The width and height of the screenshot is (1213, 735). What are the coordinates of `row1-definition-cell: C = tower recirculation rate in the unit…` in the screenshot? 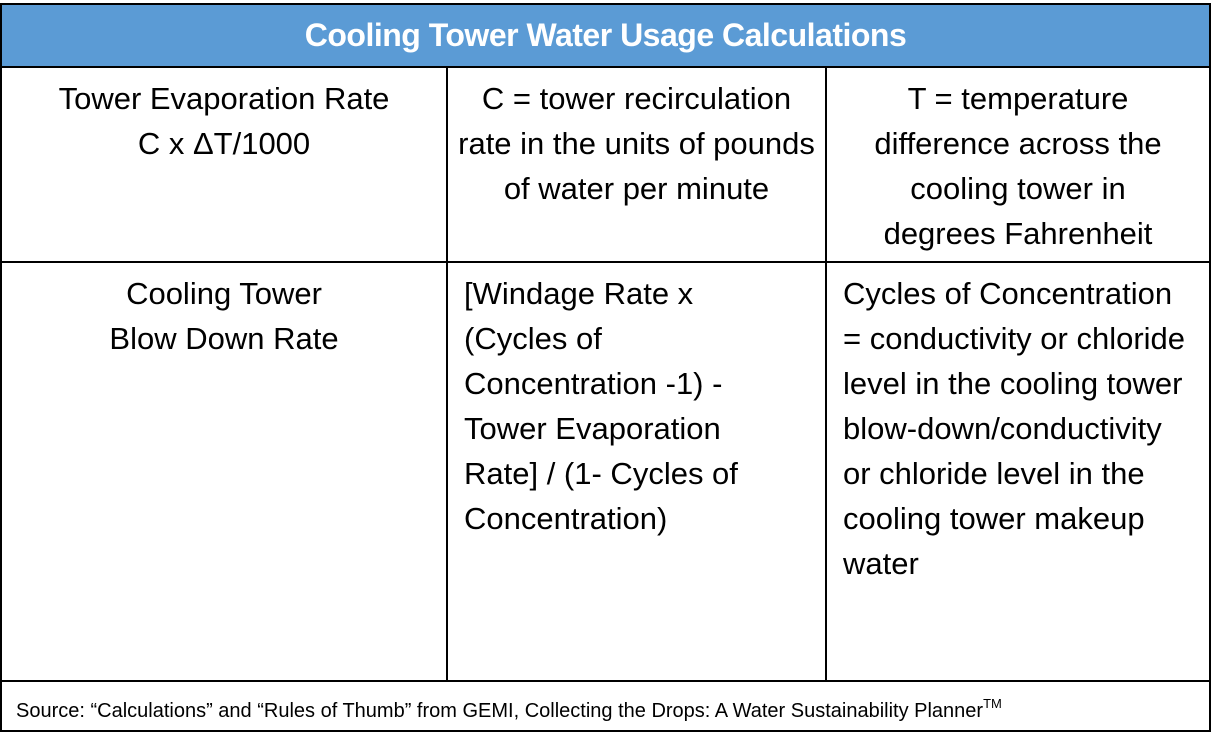 It's located at (636, 164).